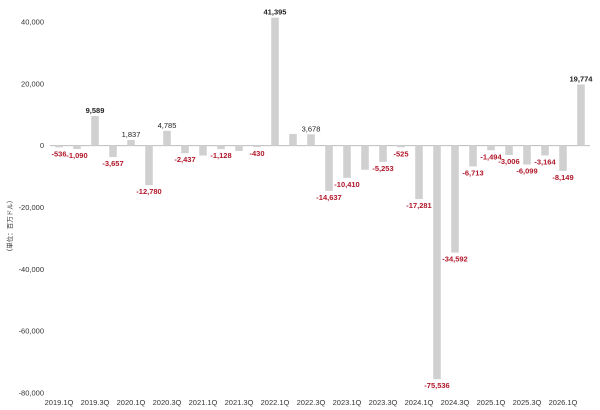  I want to click on data-label-2020.1Q: 1,837, so click(131, 134).